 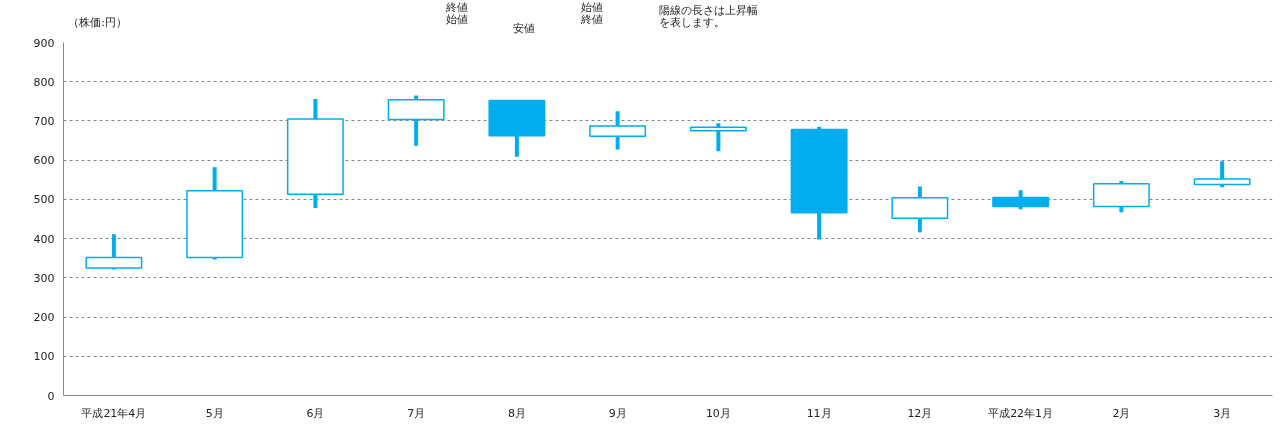 What do you see at coordinates (1021, 413) in the screenshot?
I see `x-tick-label: 平成22年1月` at bounding box center [1021, 413].